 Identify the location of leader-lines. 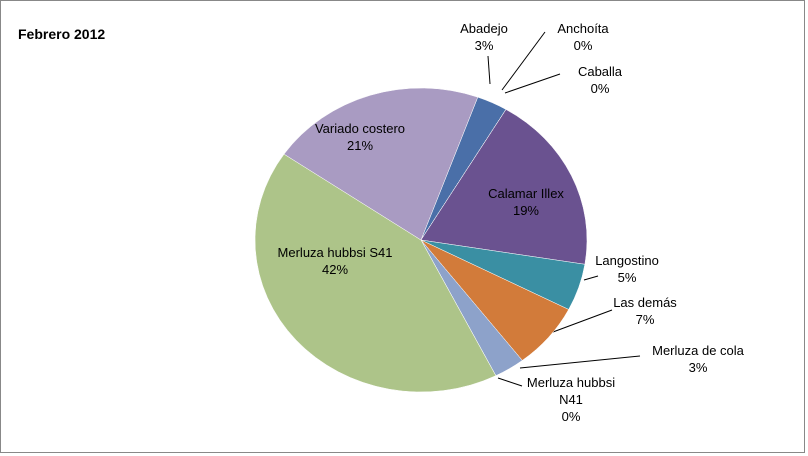
(564, 209).